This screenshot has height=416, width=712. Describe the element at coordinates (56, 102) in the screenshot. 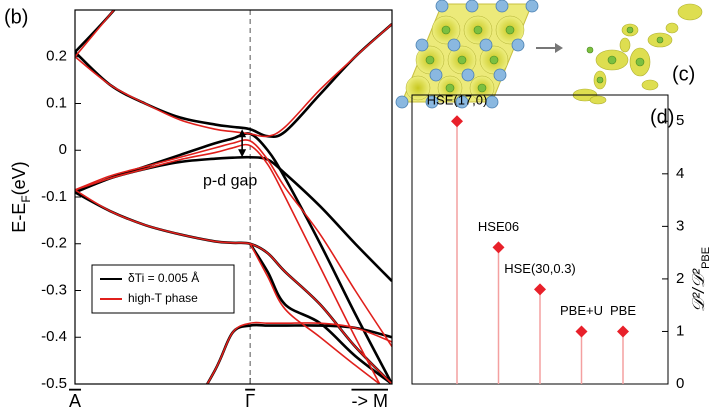

I see `y-tick-label: 0.1` at that location.